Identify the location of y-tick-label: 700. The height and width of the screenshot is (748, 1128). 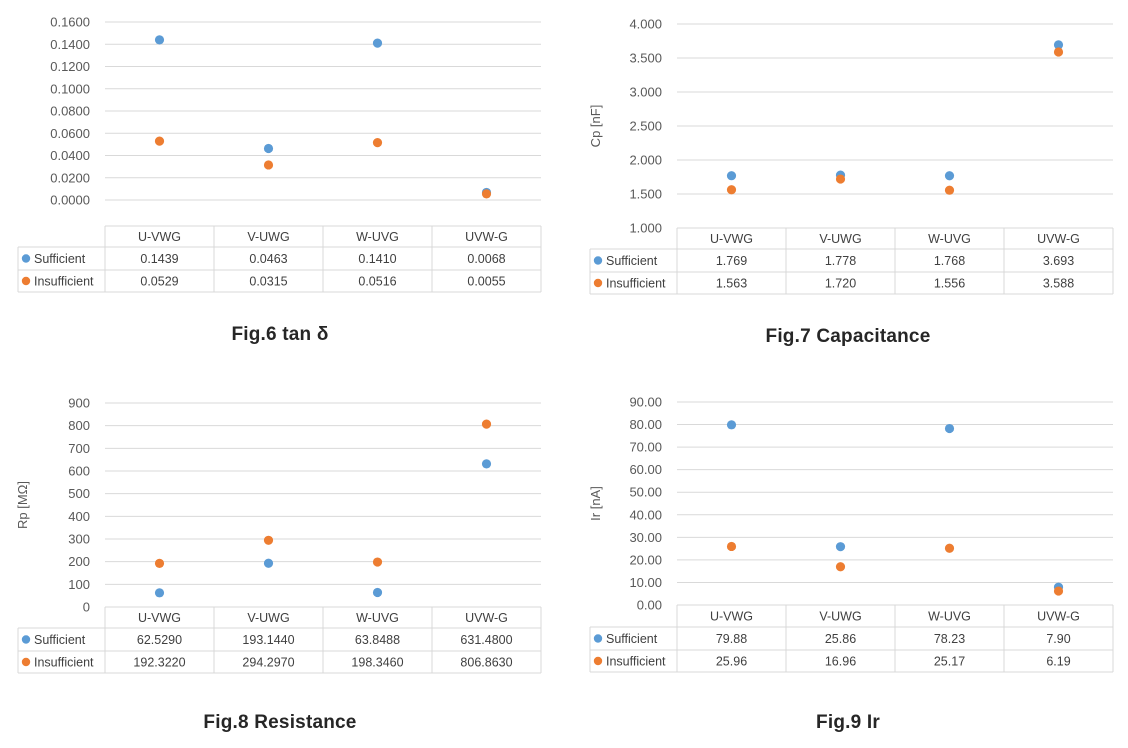
(79, 448).